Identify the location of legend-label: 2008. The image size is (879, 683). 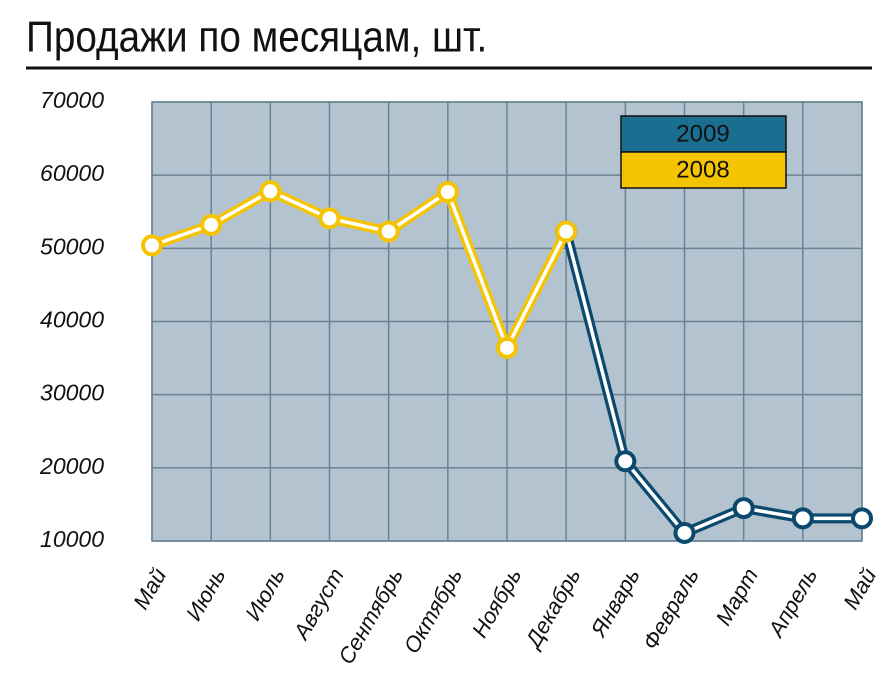
(702, 169).